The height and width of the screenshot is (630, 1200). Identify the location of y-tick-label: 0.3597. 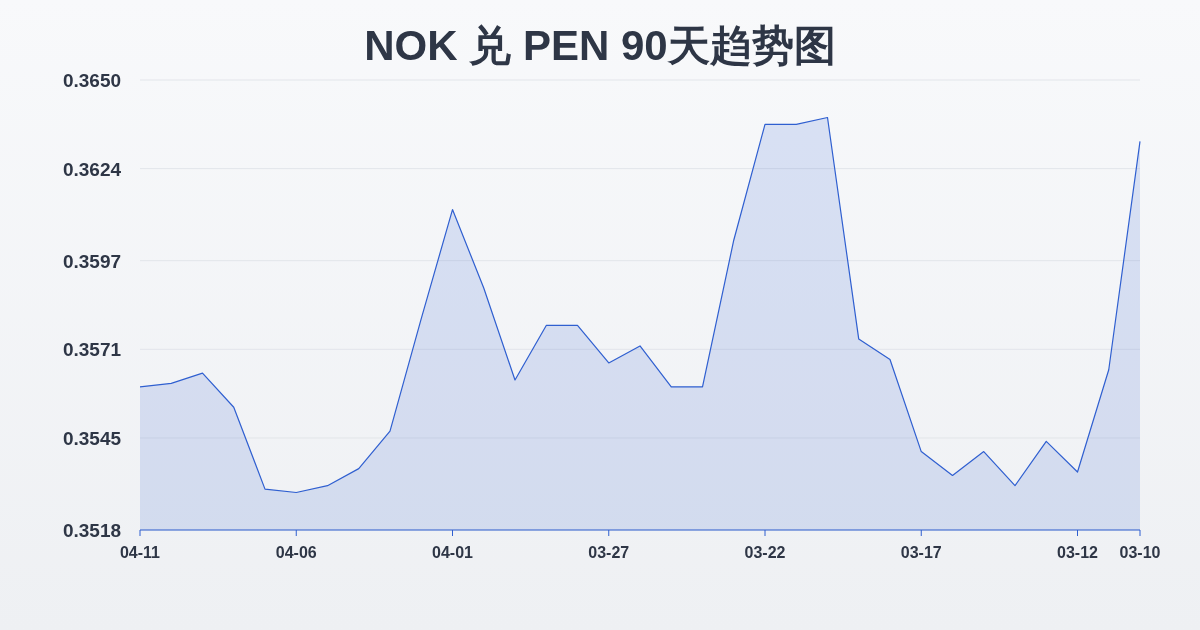
(92, 261).